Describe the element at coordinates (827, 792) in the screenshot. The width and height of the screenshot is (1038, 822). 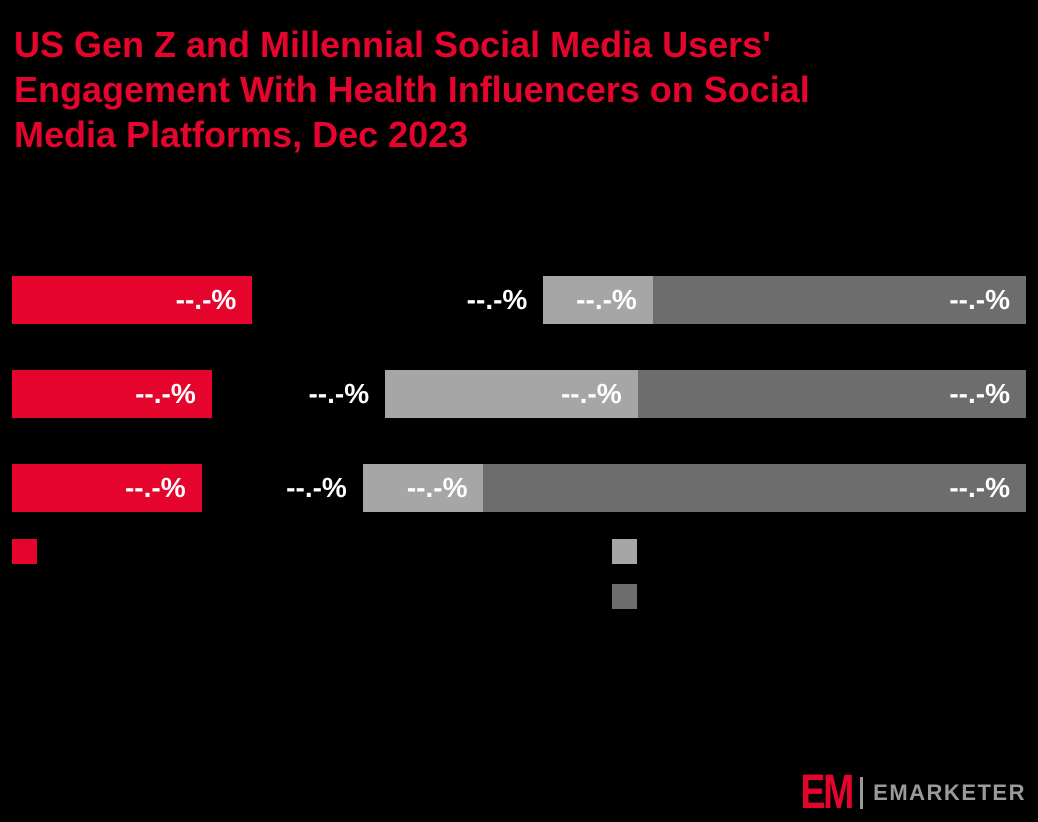
I see `emarketer-logo-icon: EM` at that location.